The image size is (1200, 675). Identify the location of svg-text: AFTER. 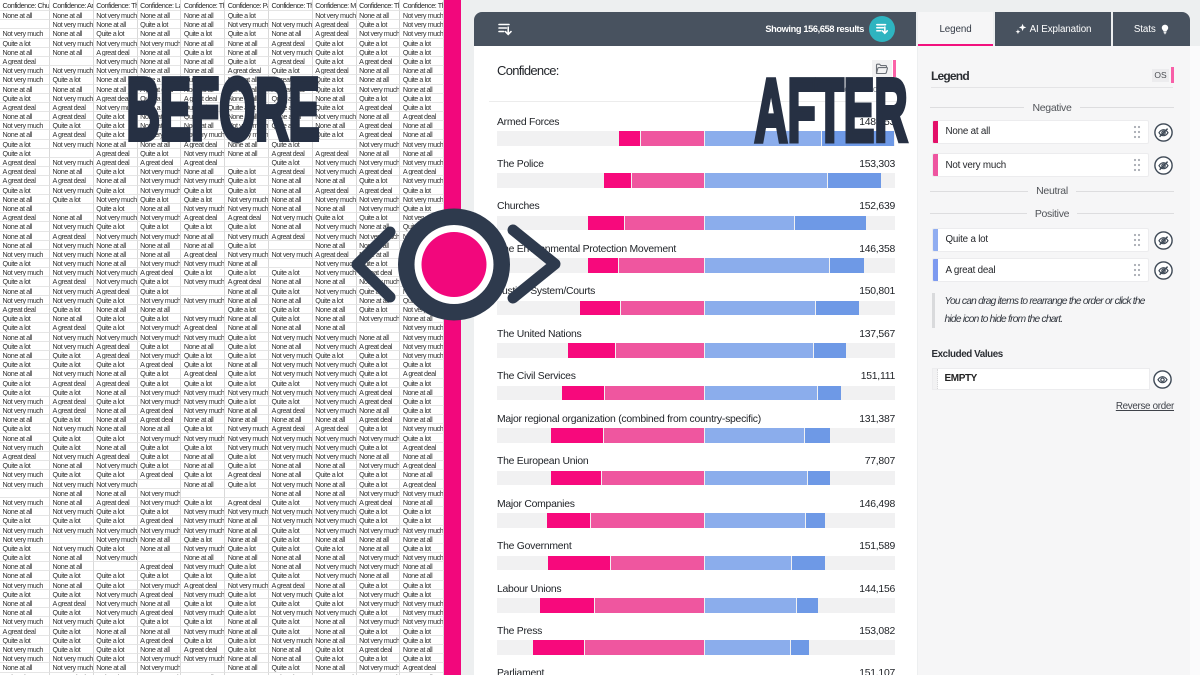
(831, 112).